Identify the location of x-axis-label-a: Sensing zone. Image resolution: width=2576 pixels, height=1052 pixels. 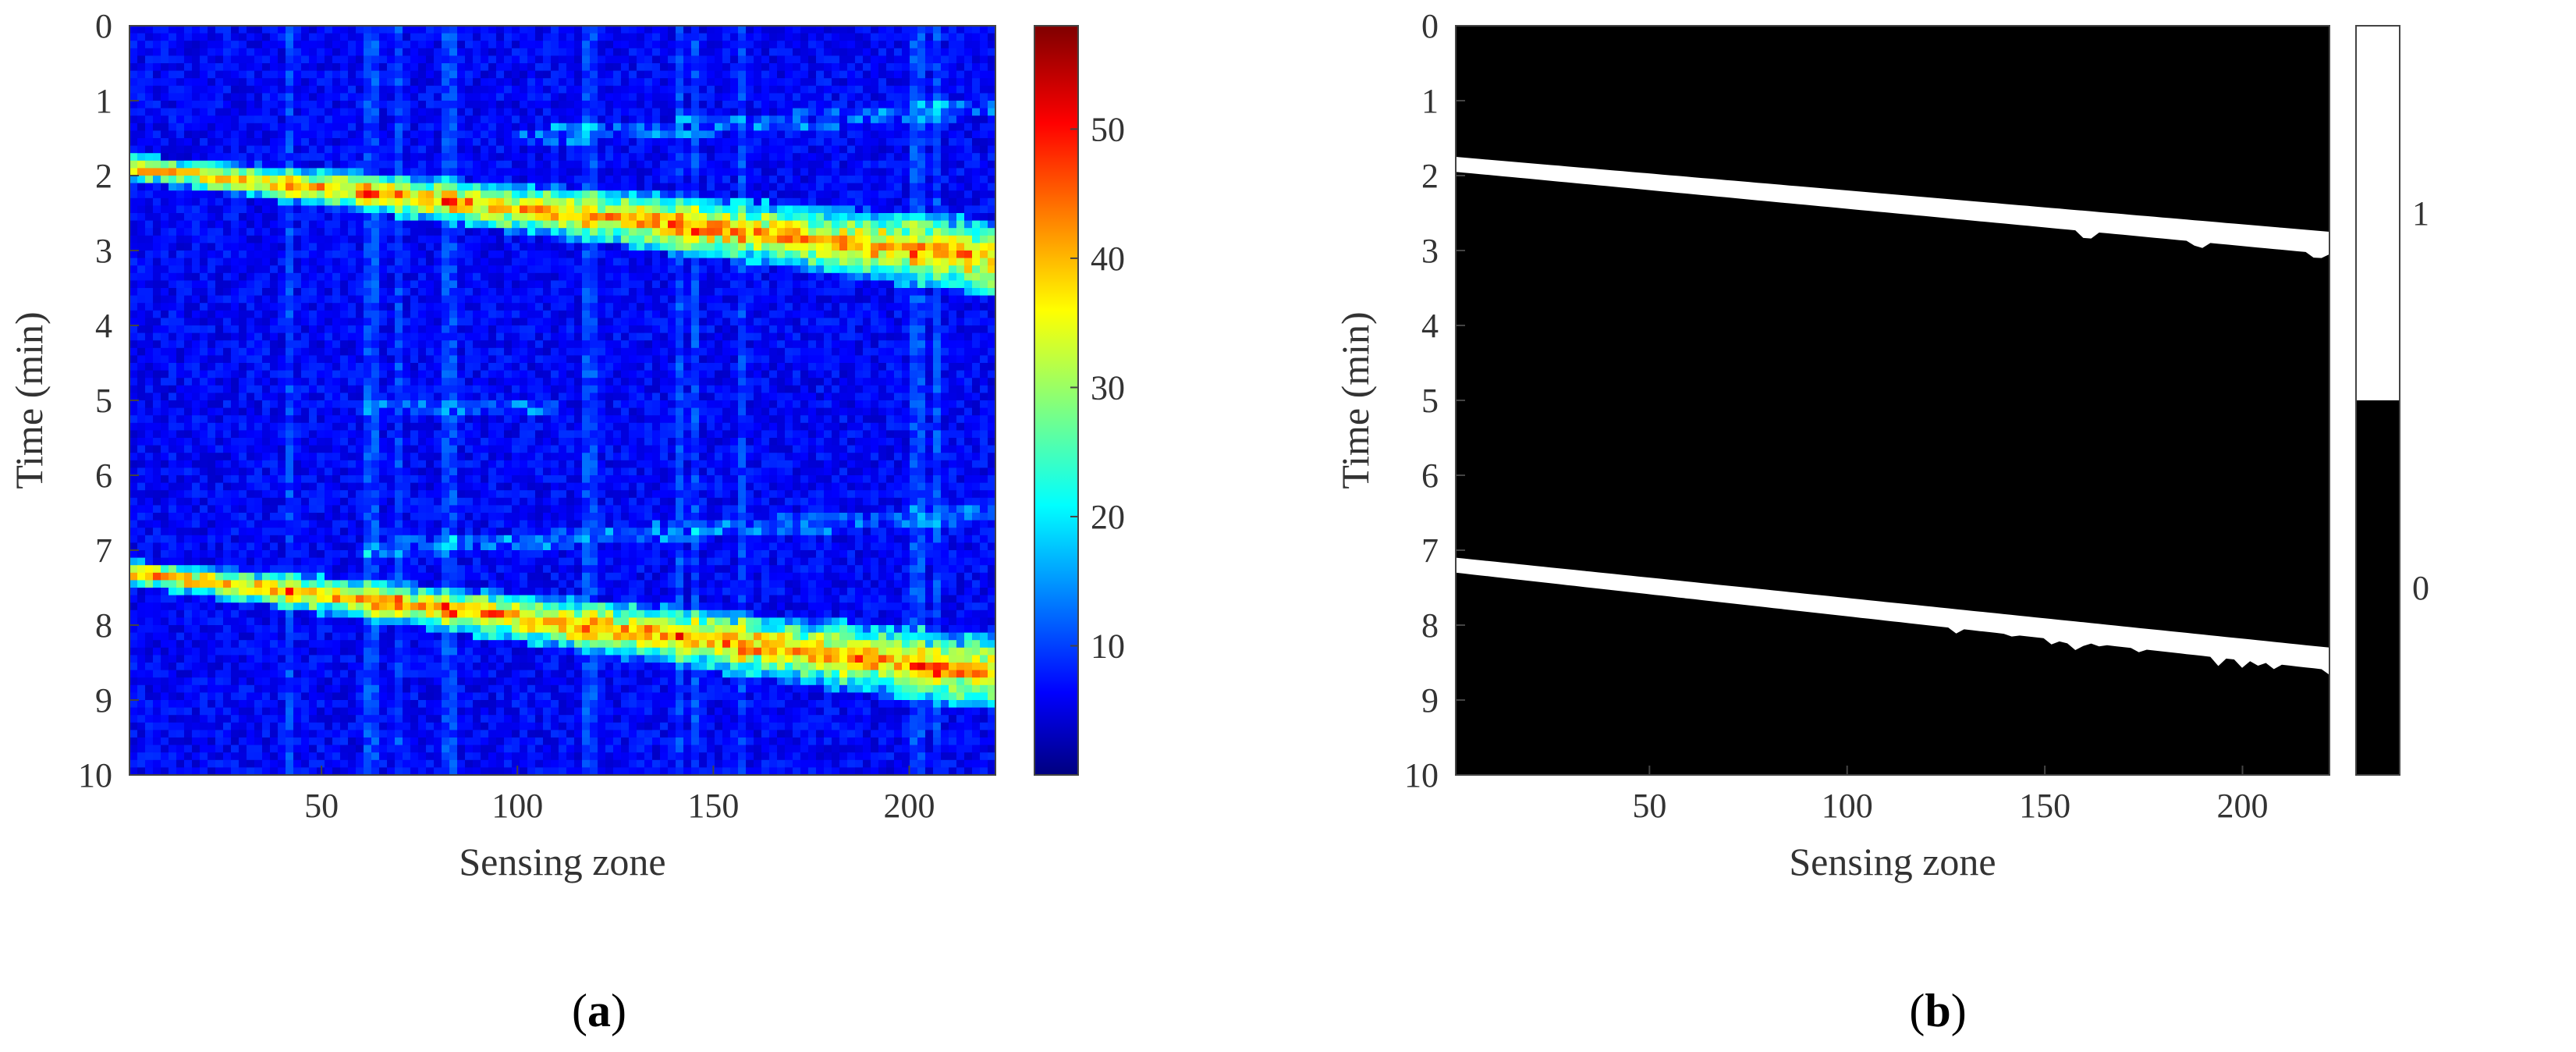
(562, 861).